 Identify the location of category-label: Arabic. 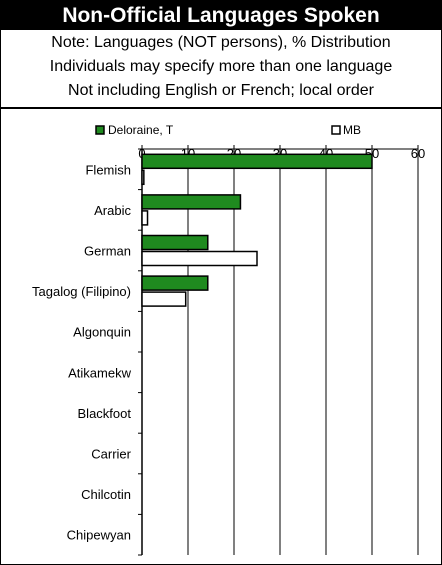
(112, 210).